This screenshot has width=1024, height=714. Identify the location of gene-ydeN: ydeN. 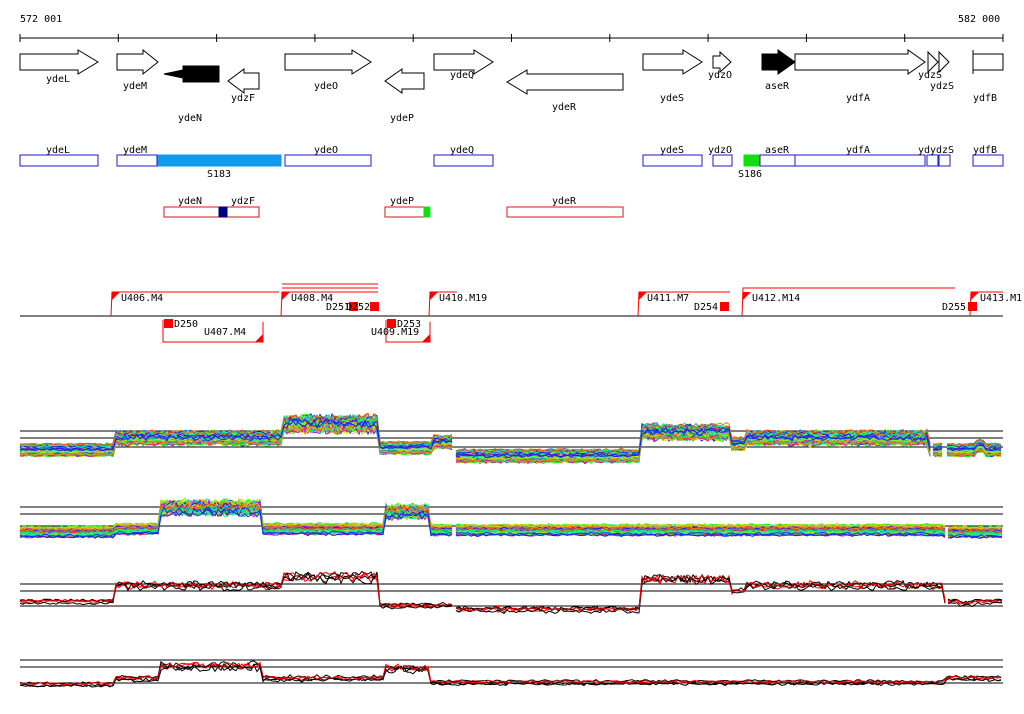
(191, 94).